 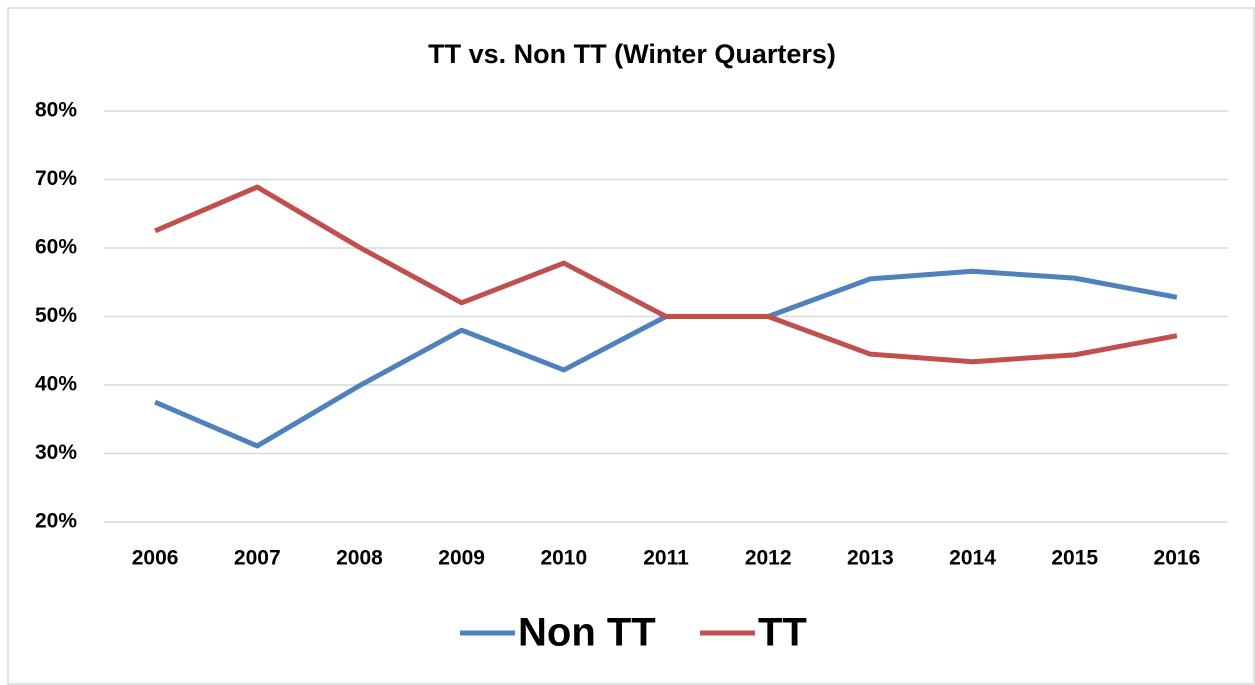 What do you see at coordinates (56, 521) in the screenshot?
I see `y-tick-label: 20%` at bounding box center [56, 521].